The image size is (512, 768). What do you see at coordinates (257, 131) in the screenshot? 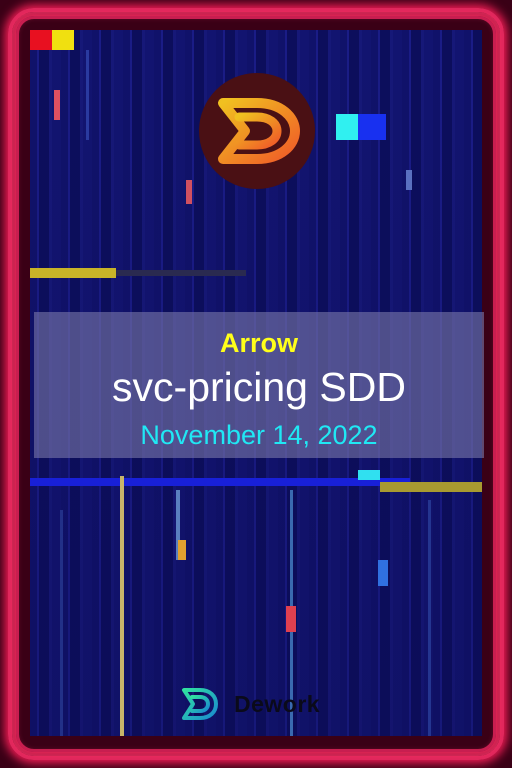
I see `dework-d-logo-icon` at bounding box center [257, 131].